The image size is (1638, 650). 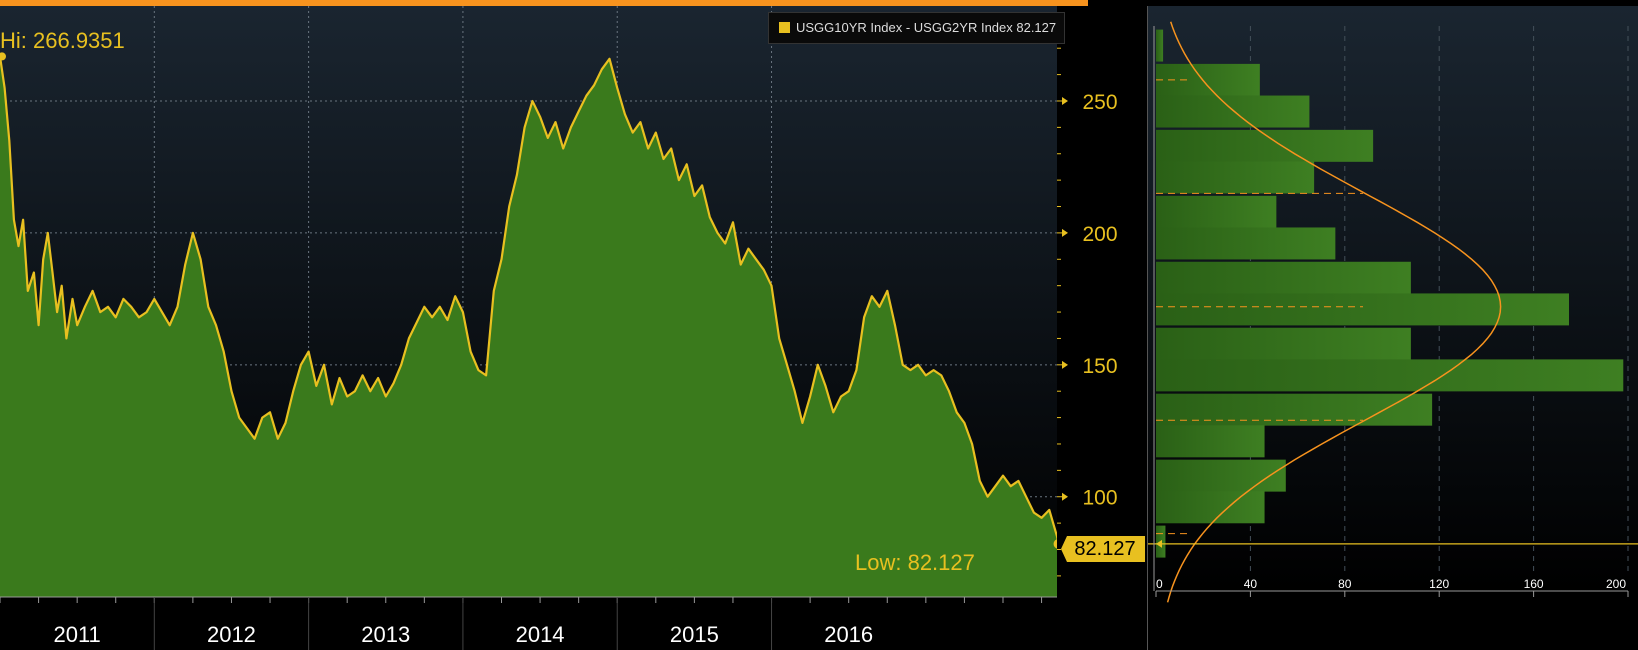 What do you see at coordinates (1616, 584) in the screenshot?
I see `hist-x-tick-label: 200` at bounding box center [1616, 584].